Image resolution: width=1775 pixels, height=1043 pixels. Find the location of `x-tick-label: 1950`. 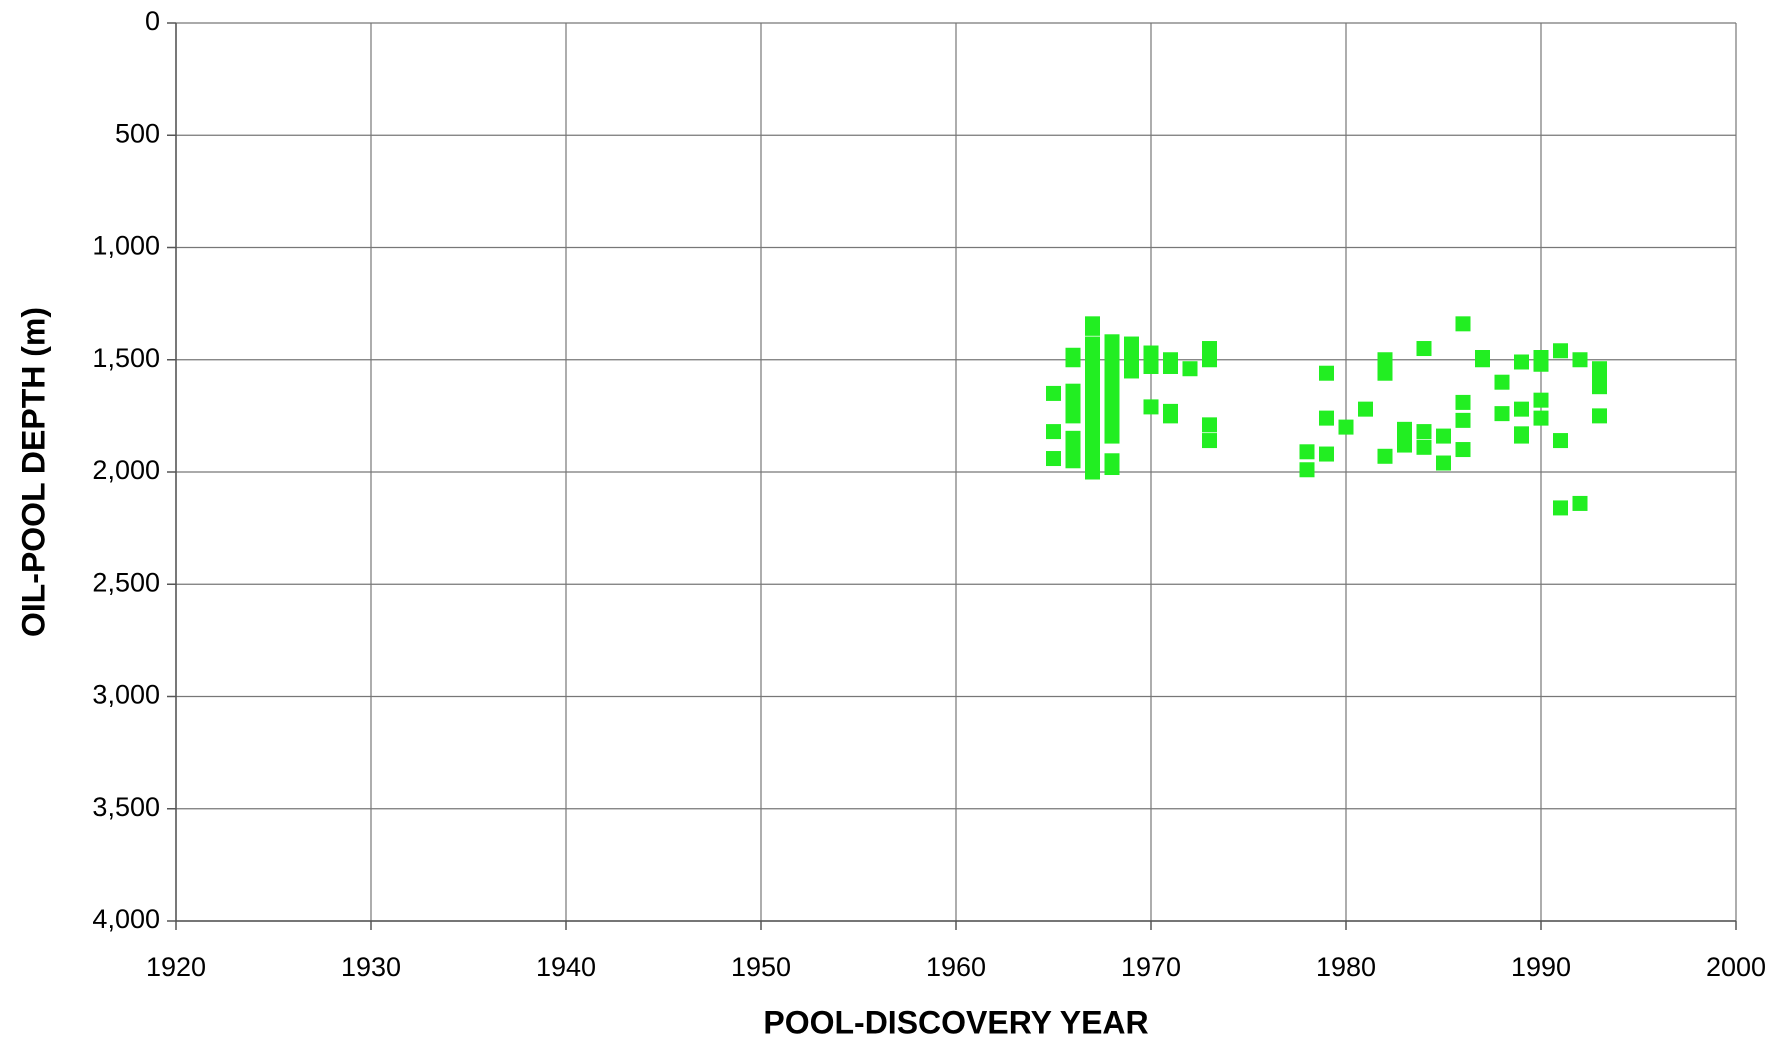

x-tick-label: 1950 is located at coordinates (761, 967).